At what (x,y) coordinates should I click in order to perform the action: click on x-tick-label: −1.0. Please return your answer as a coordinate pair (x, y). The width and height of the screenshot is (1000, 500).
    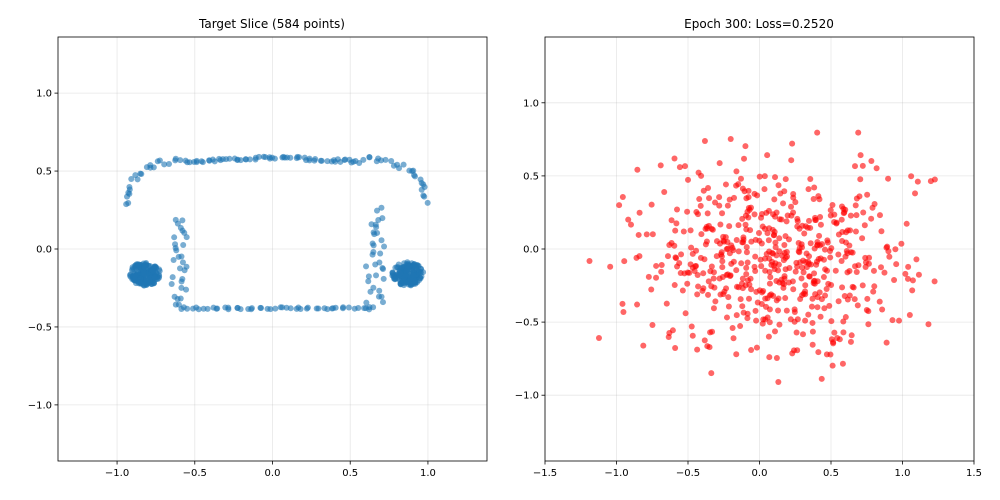
    Looking at the image, I should click on (117, 473).